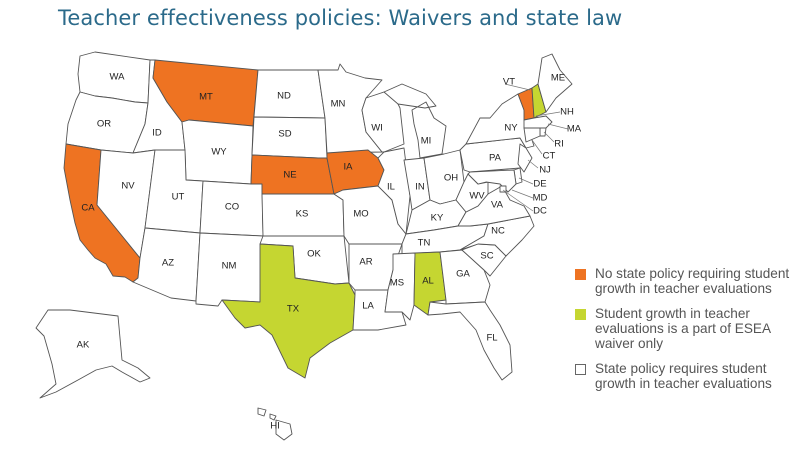 The width and height of the screenshot is (801, 462). I want to click on state-label-in: IN, so click(420, 187).